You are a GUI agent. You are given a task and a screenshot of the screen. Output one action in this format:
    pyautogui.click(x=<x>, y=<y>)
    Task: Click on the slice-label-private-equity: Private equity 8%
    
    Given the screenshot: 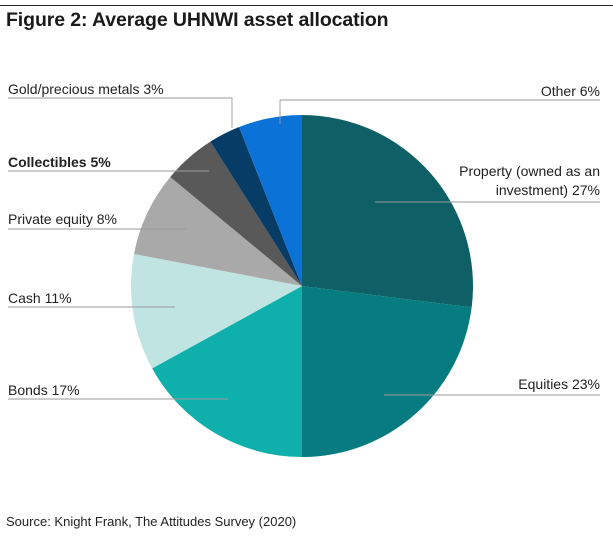 What is the action you would take?
    pyautogui.click(x=62, y=219)
    